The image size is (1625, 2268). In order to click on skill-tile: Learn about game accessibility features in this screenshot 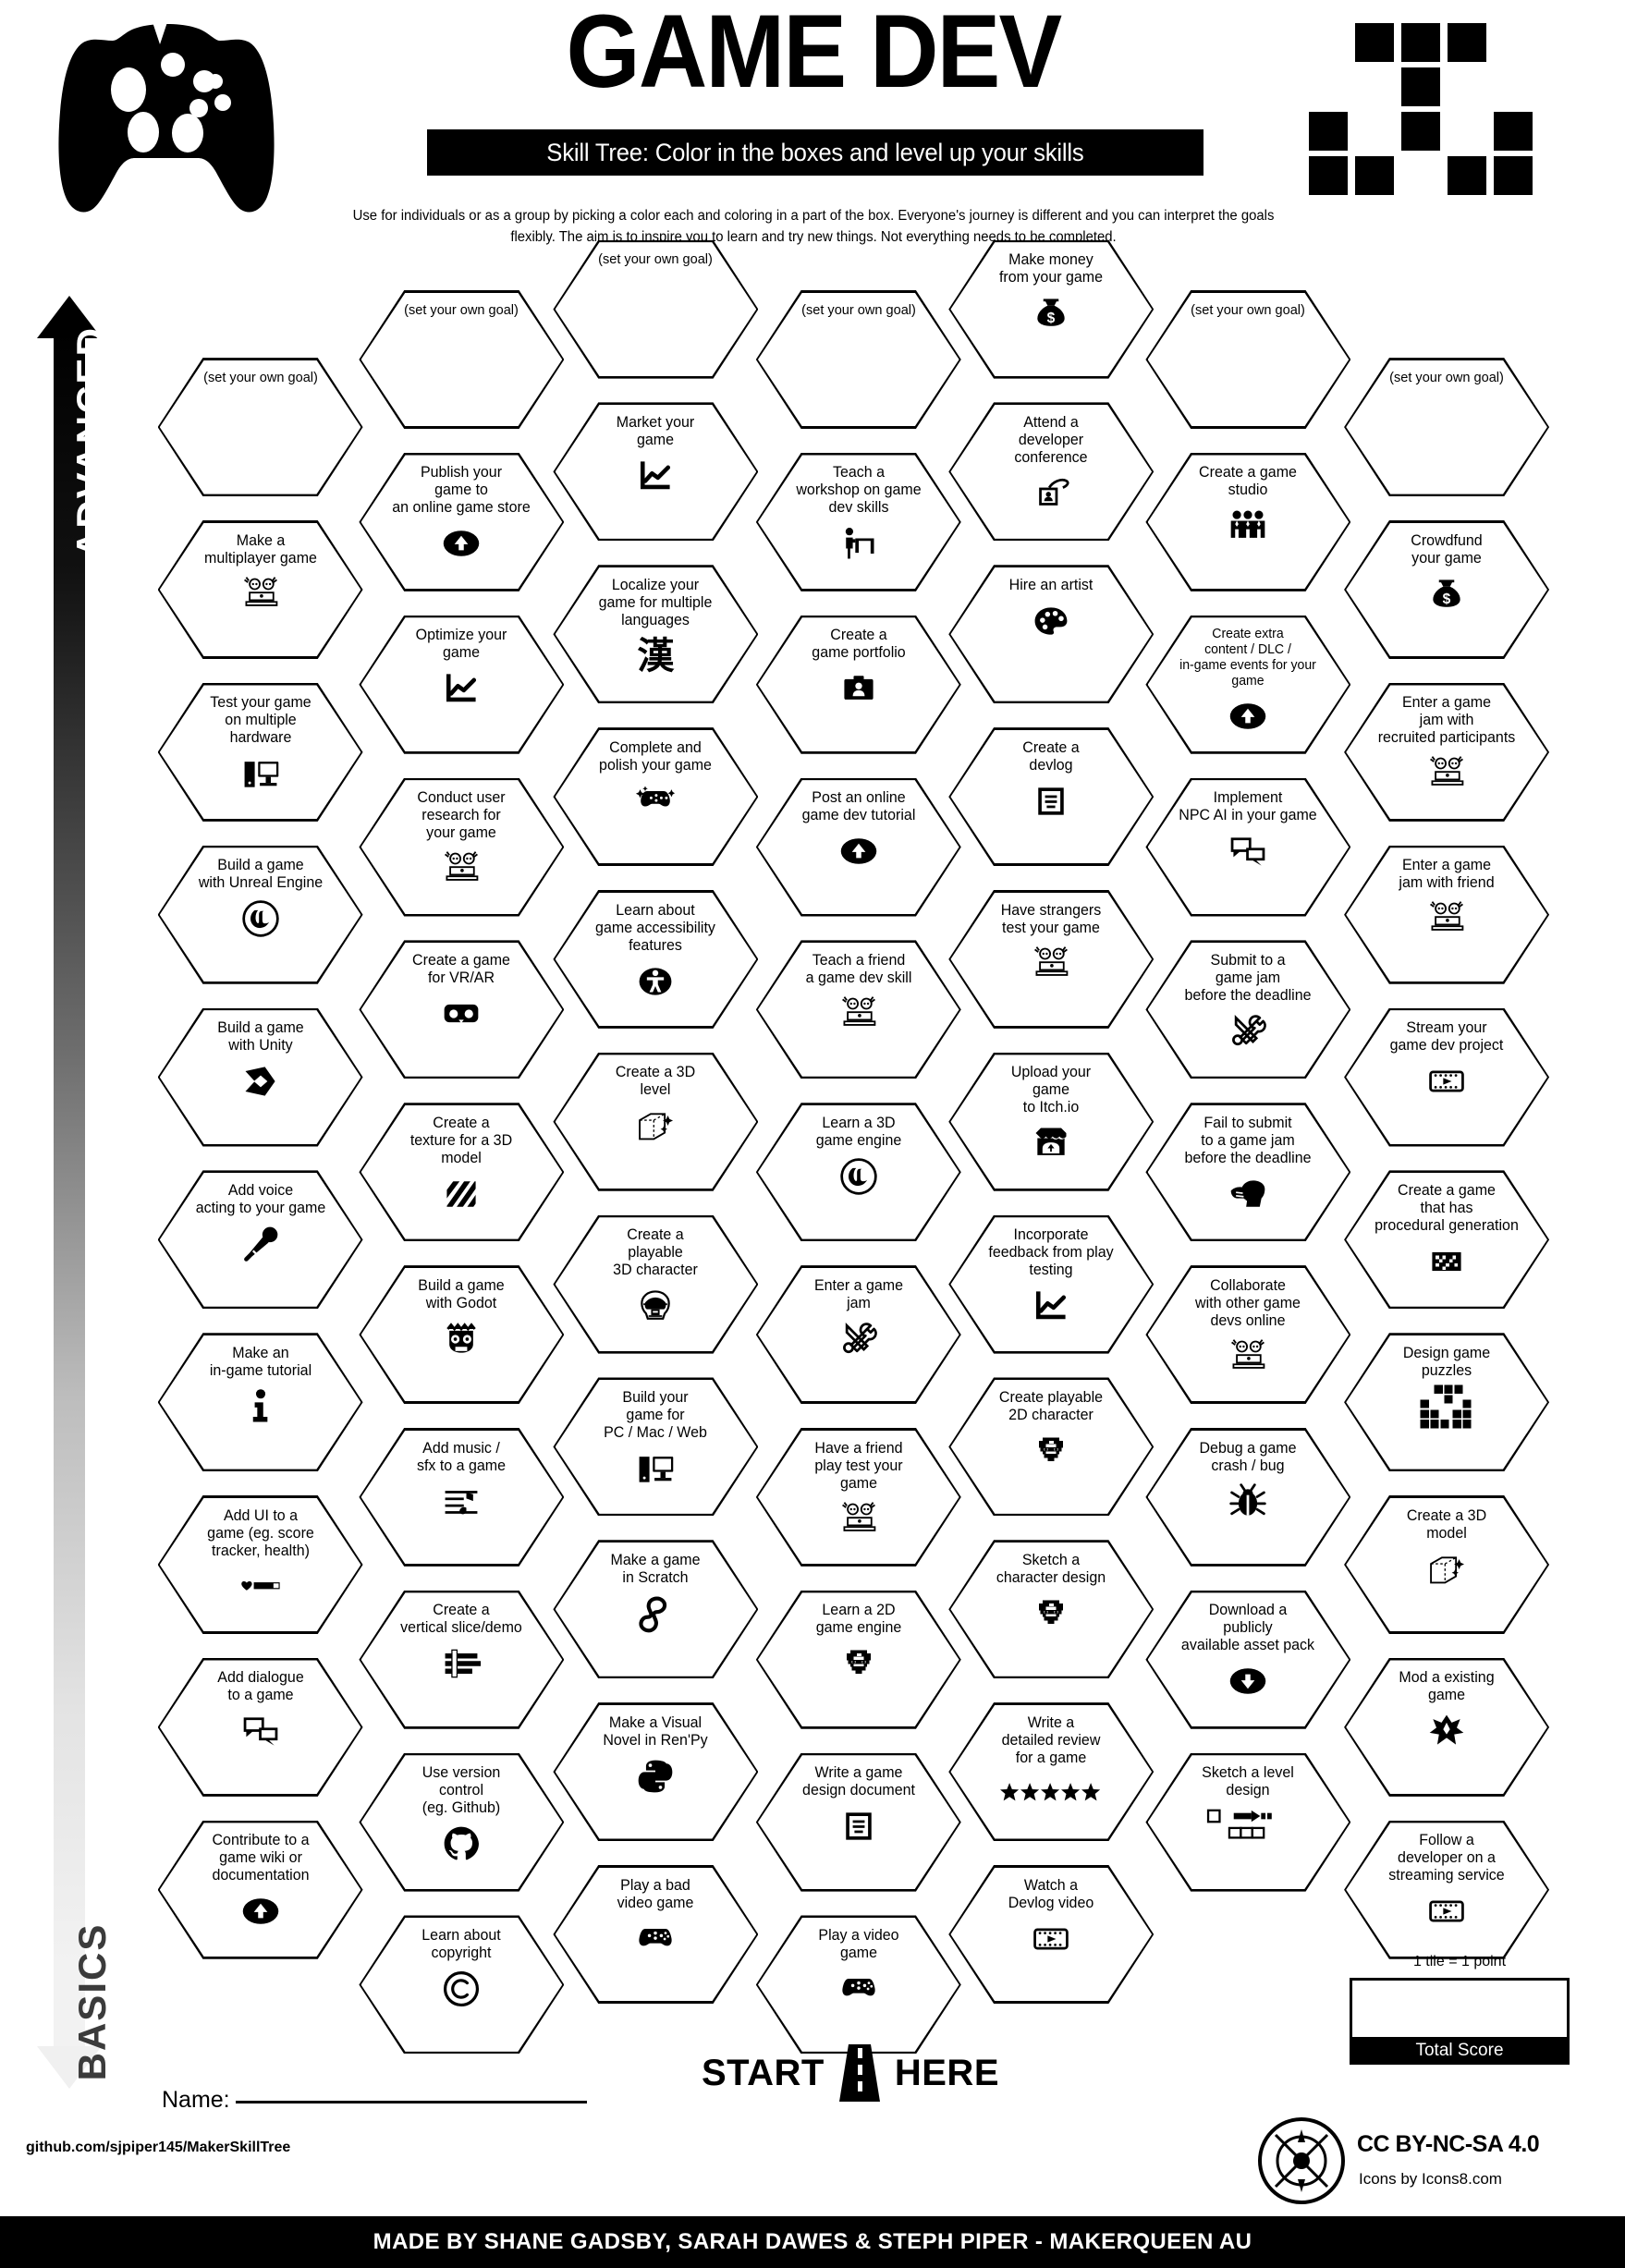, I will do `click(656, 959)`.